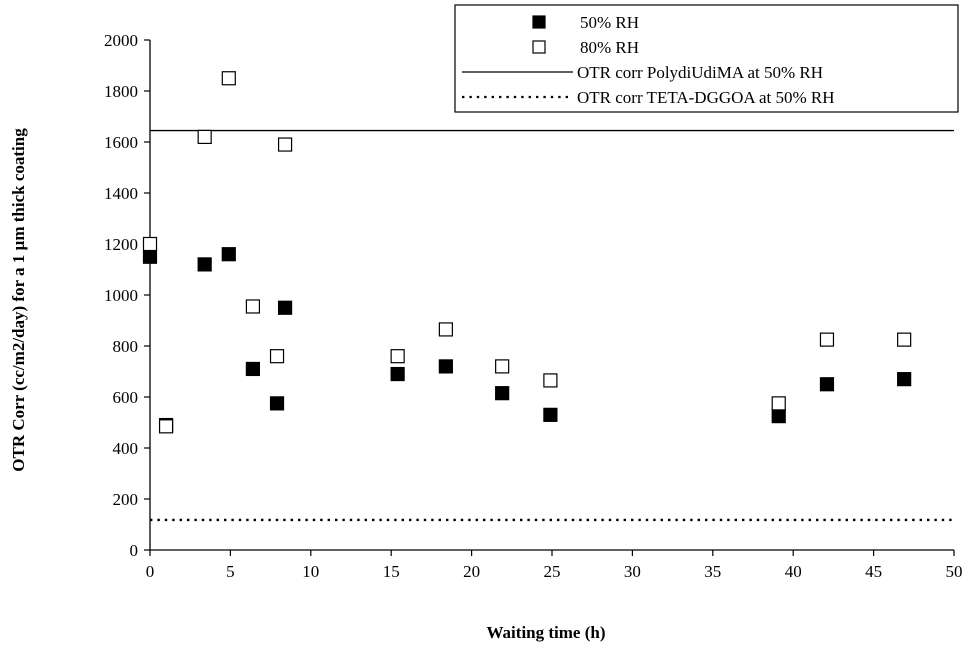 The image size is (969, 651). Describe the element at coordinates (471, 571) in the screenshot. I see `x-tick-label: 20` at that location.